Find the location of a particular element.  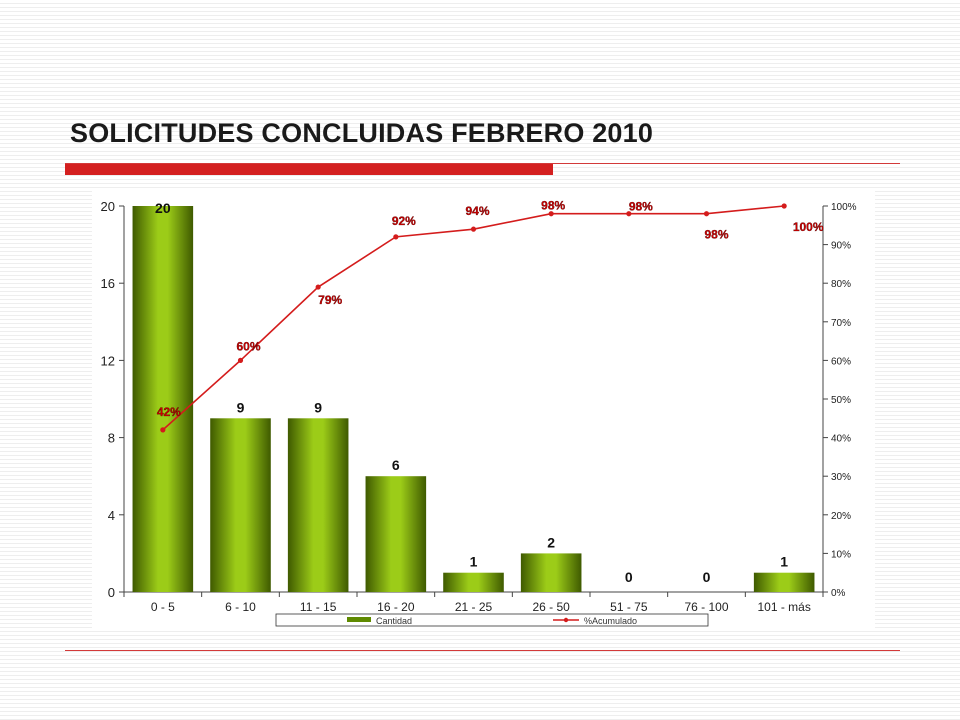

right-axis-tick-label: 30% is located at coordinates (841, 477).